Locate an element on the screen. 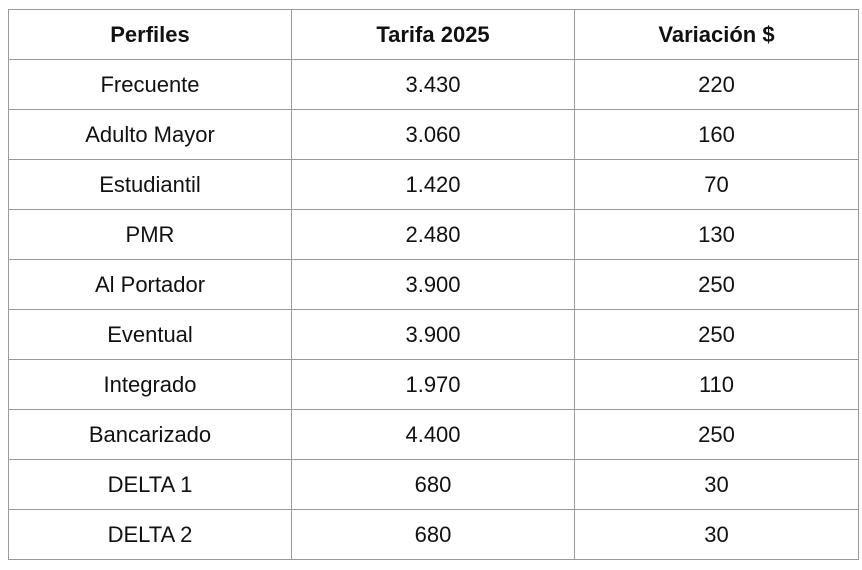 This screenshot has height=570, width=862. header-perfiles: Perfiles is located at coordinates (150, 34).